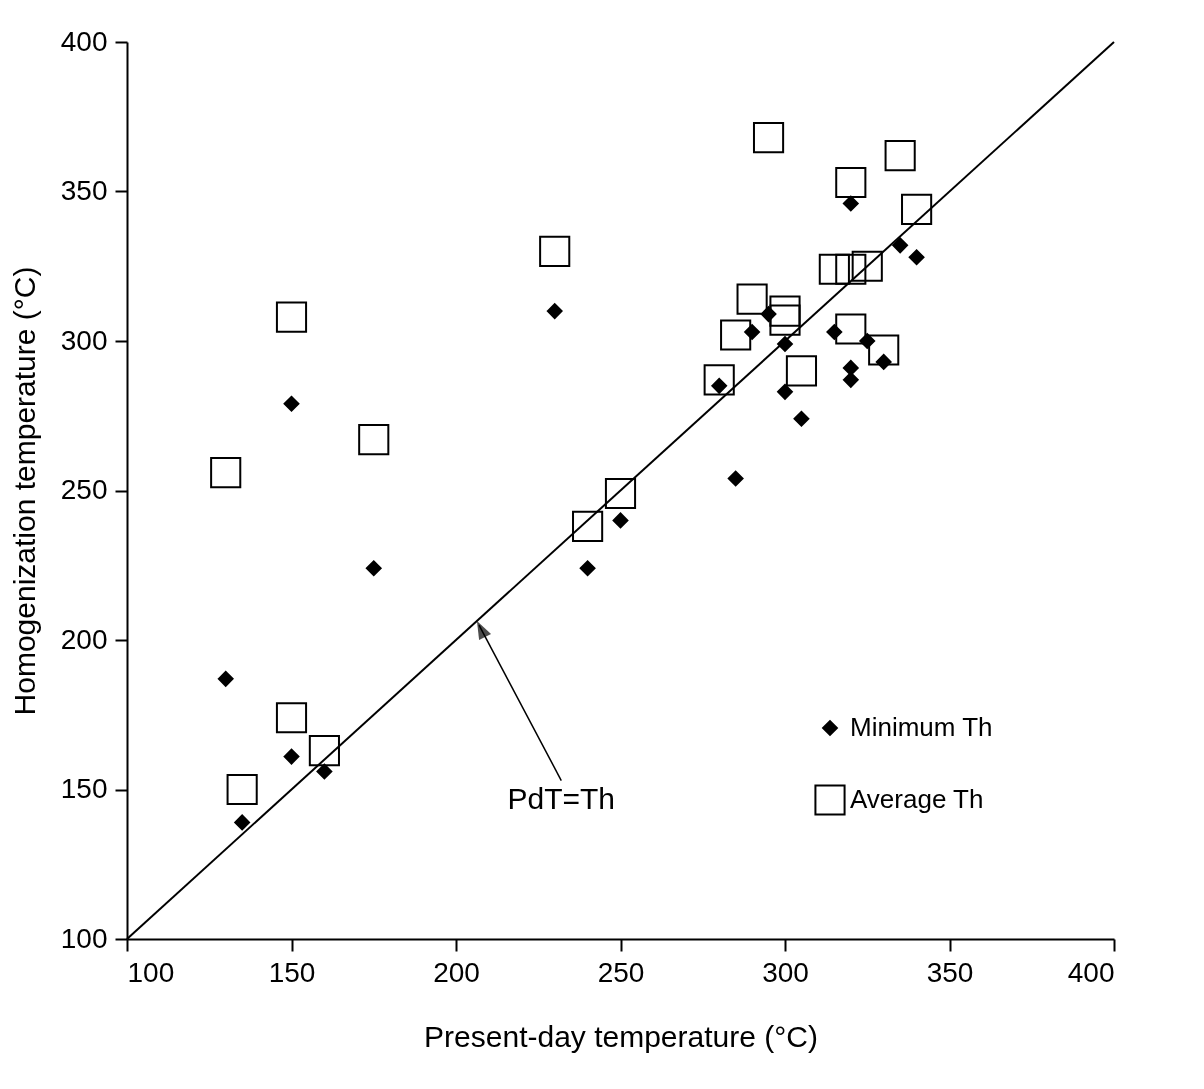 This screenshot has height=1089, width=1204. I want to click on y-axis-title: Homogenization temperature (°C), so click(24, 491).